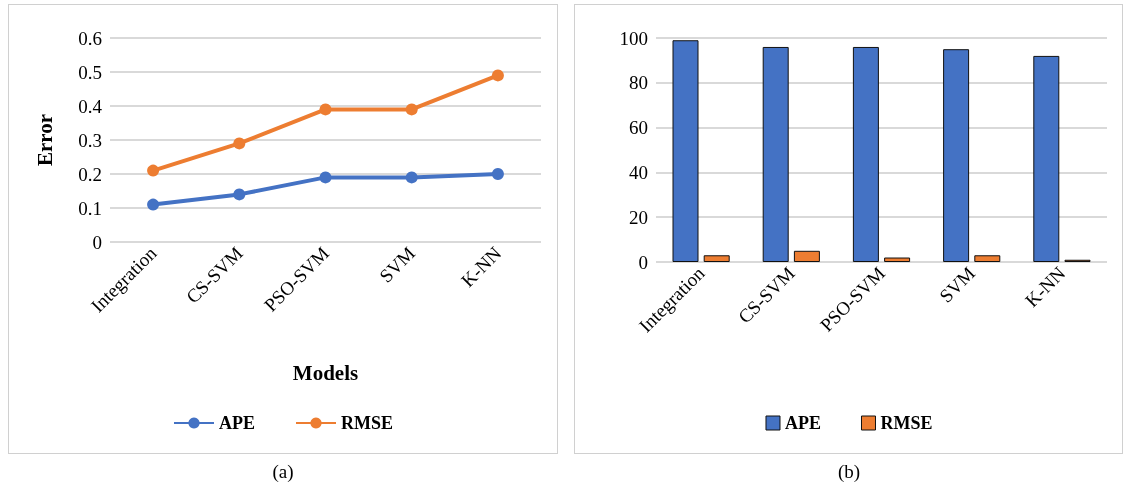  What do you see at coordinates (90, 140) in the screenshot?
I see `y-tick-label: 0.3` at bounding box center [90, 140].